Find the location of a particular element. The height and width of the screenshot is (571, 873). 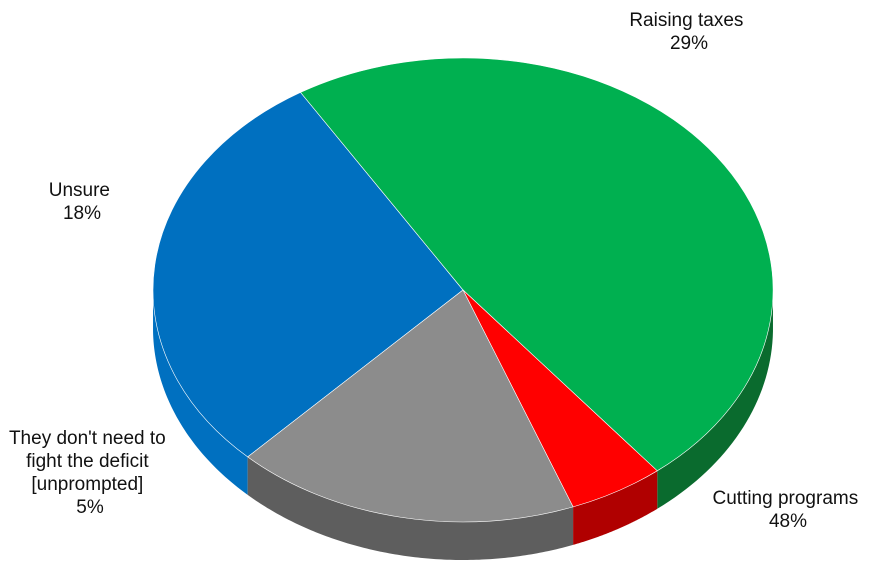

pie-side-cutting-programs is located at coordinates (715, 401).